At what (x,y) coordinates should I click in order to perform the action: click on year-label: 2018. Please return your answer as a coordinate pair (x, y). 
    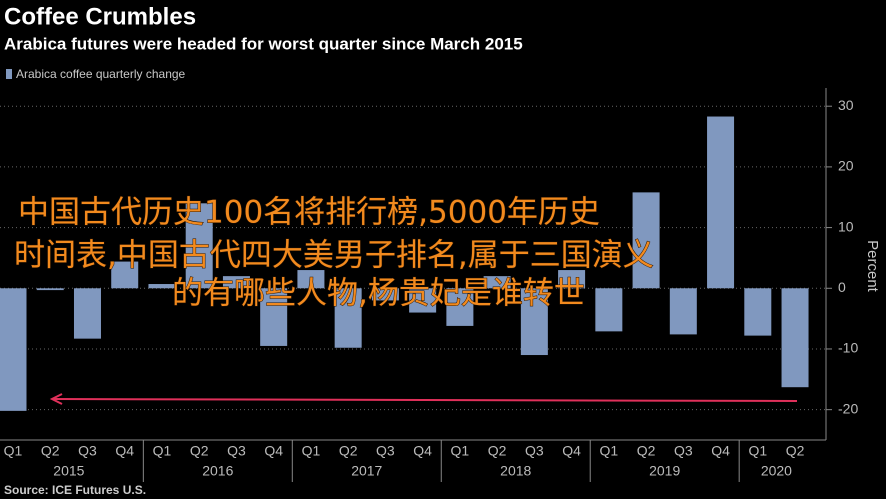
    Looking at the image, I should click on (515, 471).